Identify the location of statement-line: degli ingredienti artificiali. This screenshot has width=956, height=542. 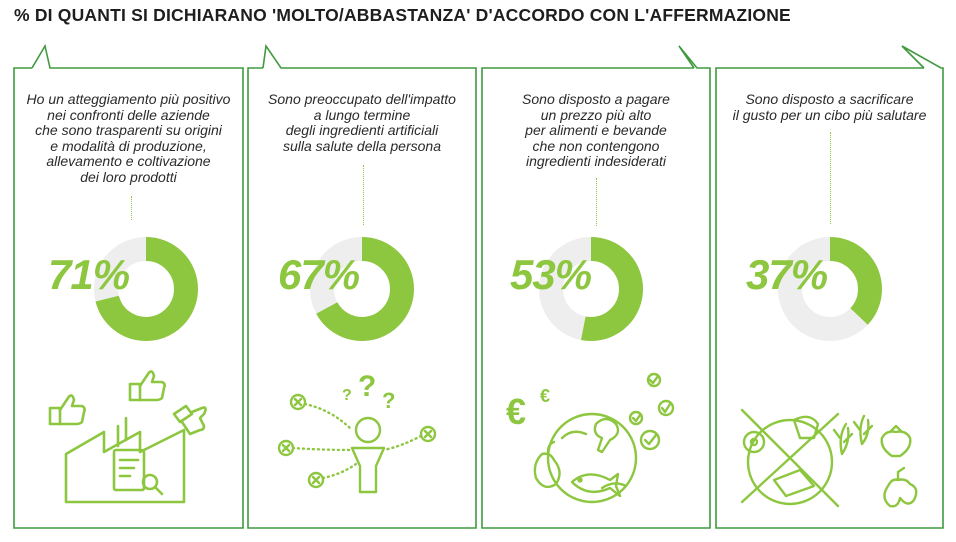
(362, 130).